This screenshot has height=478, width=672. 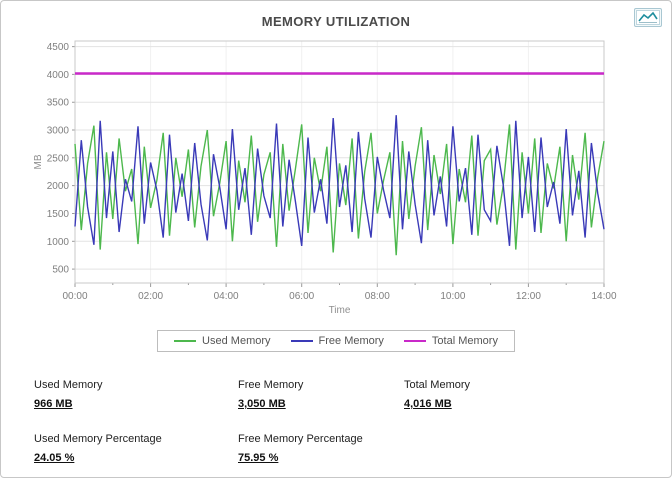 What do you see at coordinates (414, 341) in the screenshot?
I see `total-memory-line-swatch` at bounding box center [414, 341].